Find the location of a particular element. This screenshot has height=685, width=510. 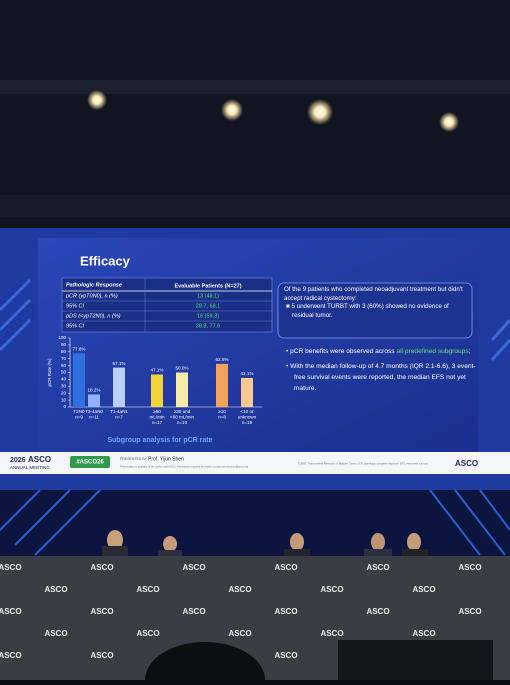

x-tick-label: n=9 is located at coordinates (79, 417).